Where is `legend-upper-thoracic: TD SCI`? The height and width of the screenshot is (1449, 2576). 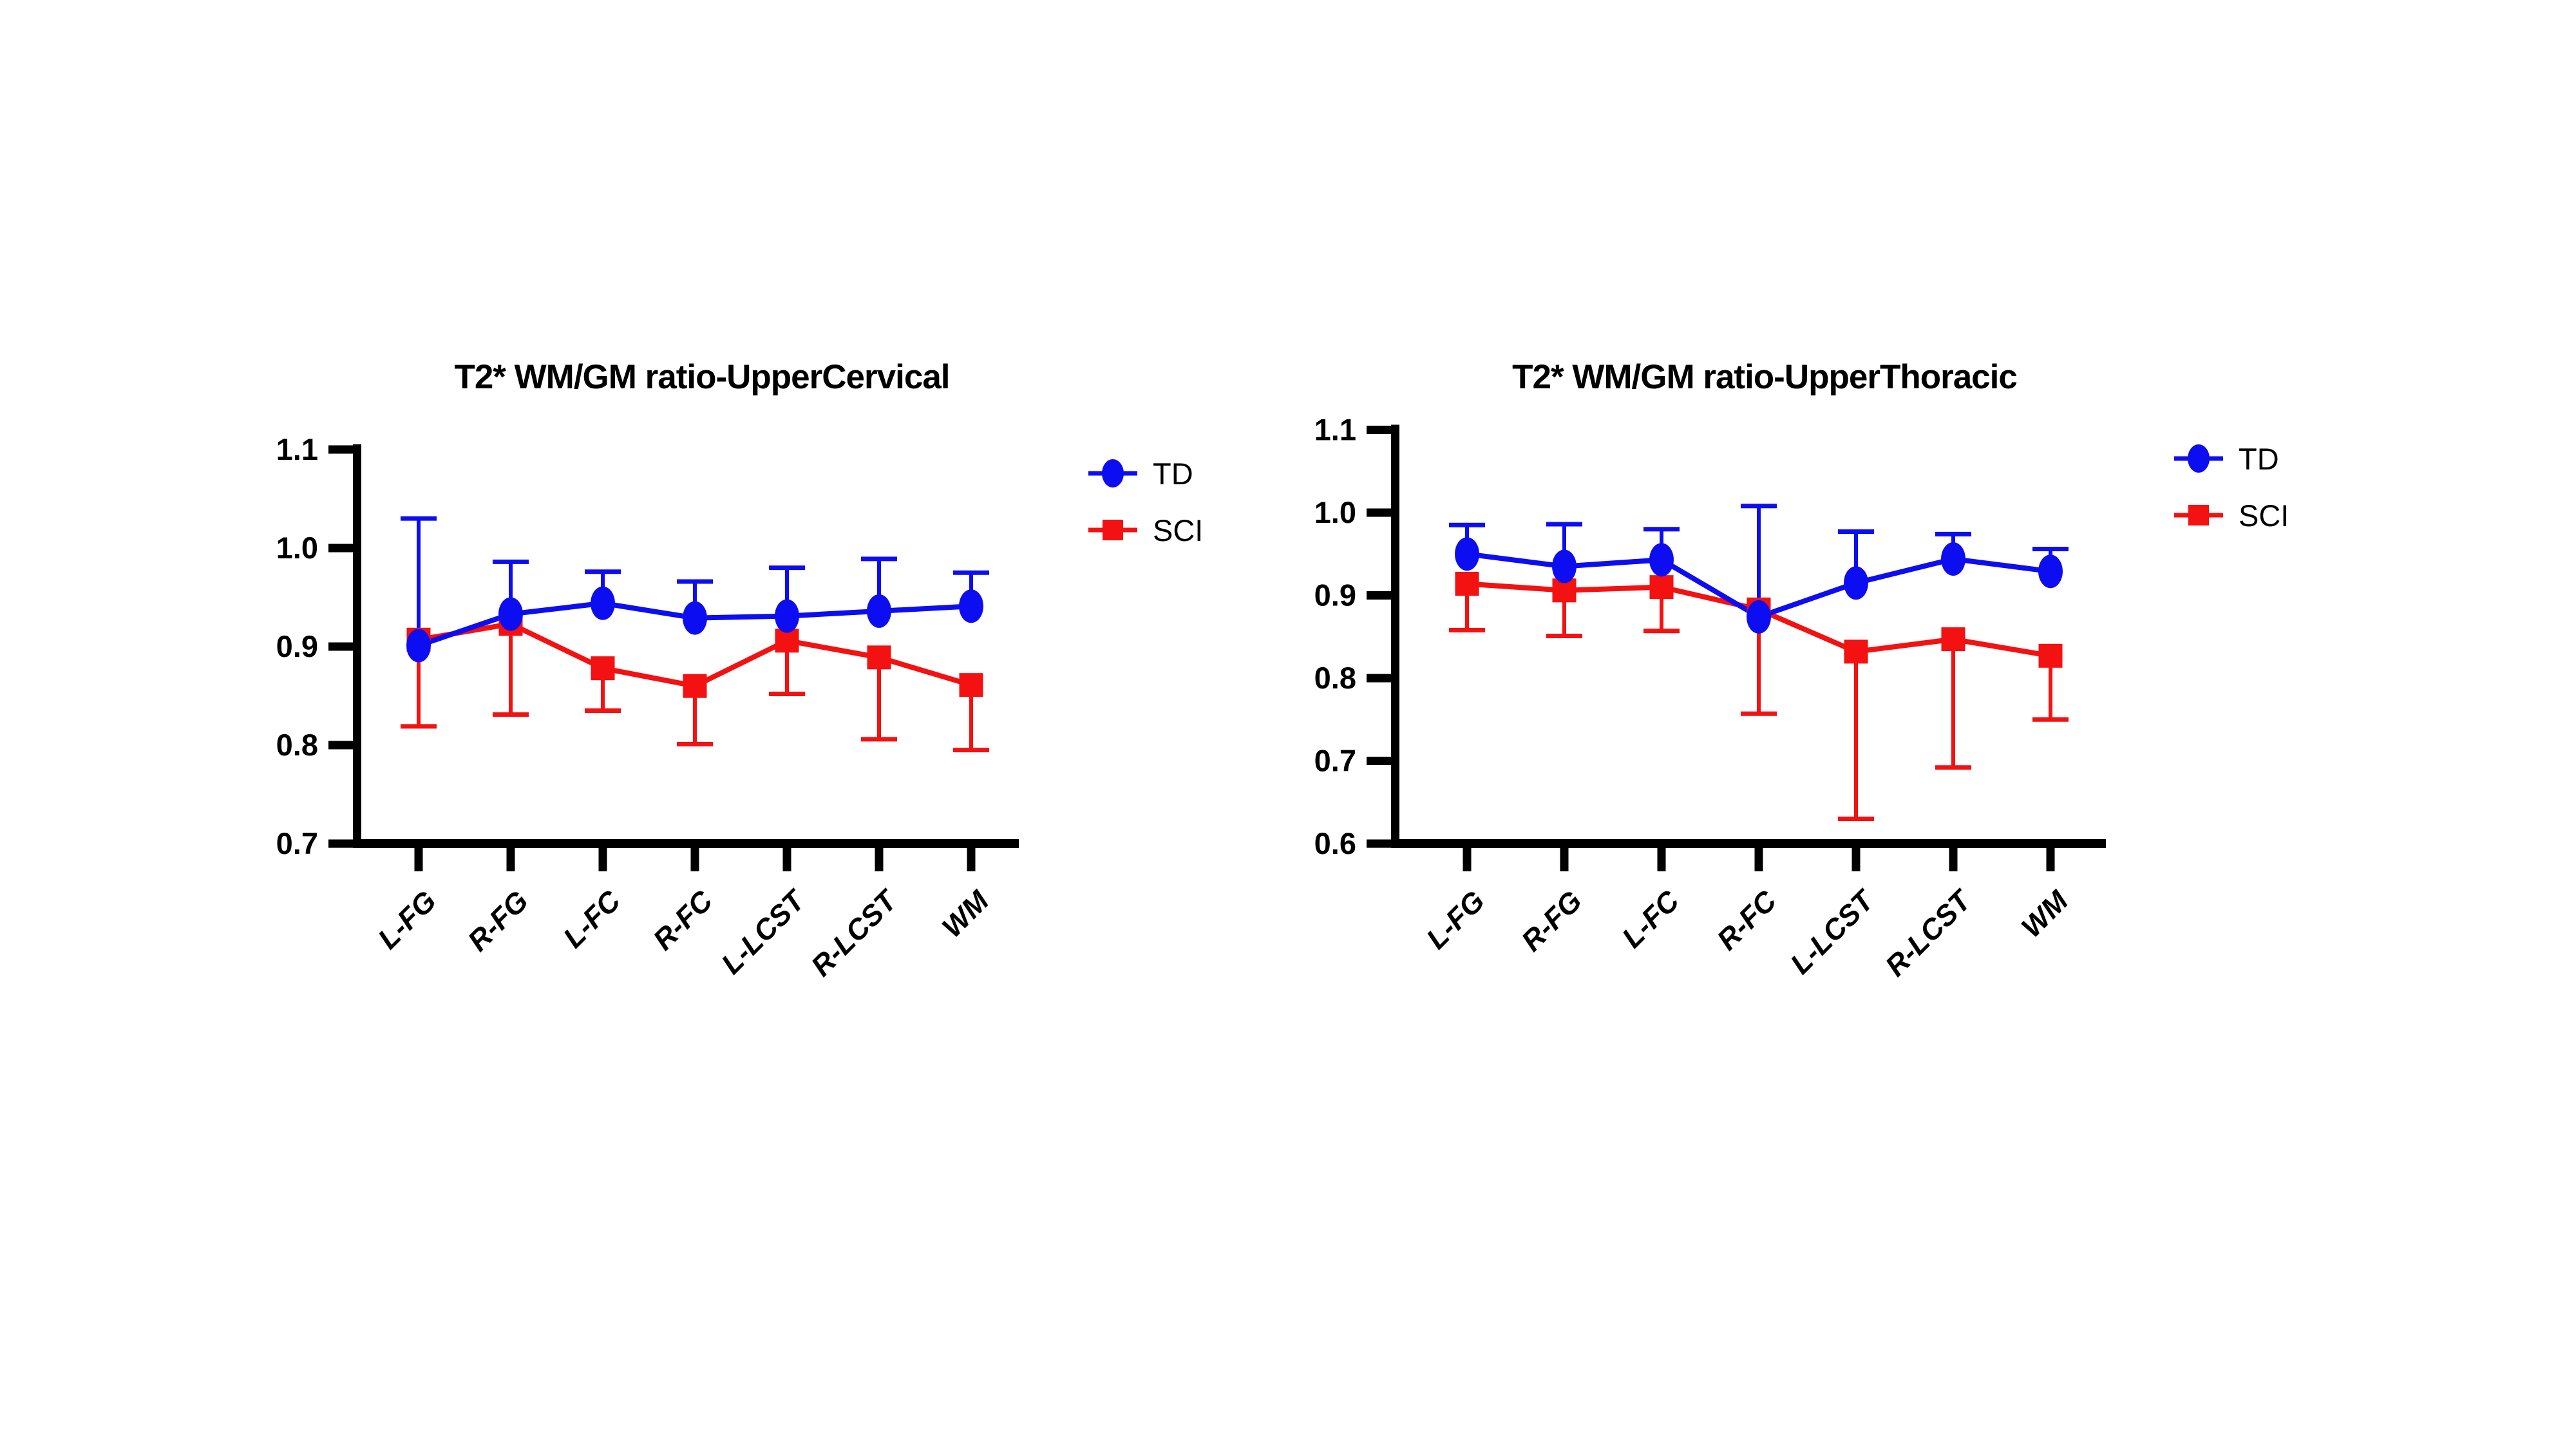
legend-upper-thoracic: TD SCI is located at coordinates (2231, 487).